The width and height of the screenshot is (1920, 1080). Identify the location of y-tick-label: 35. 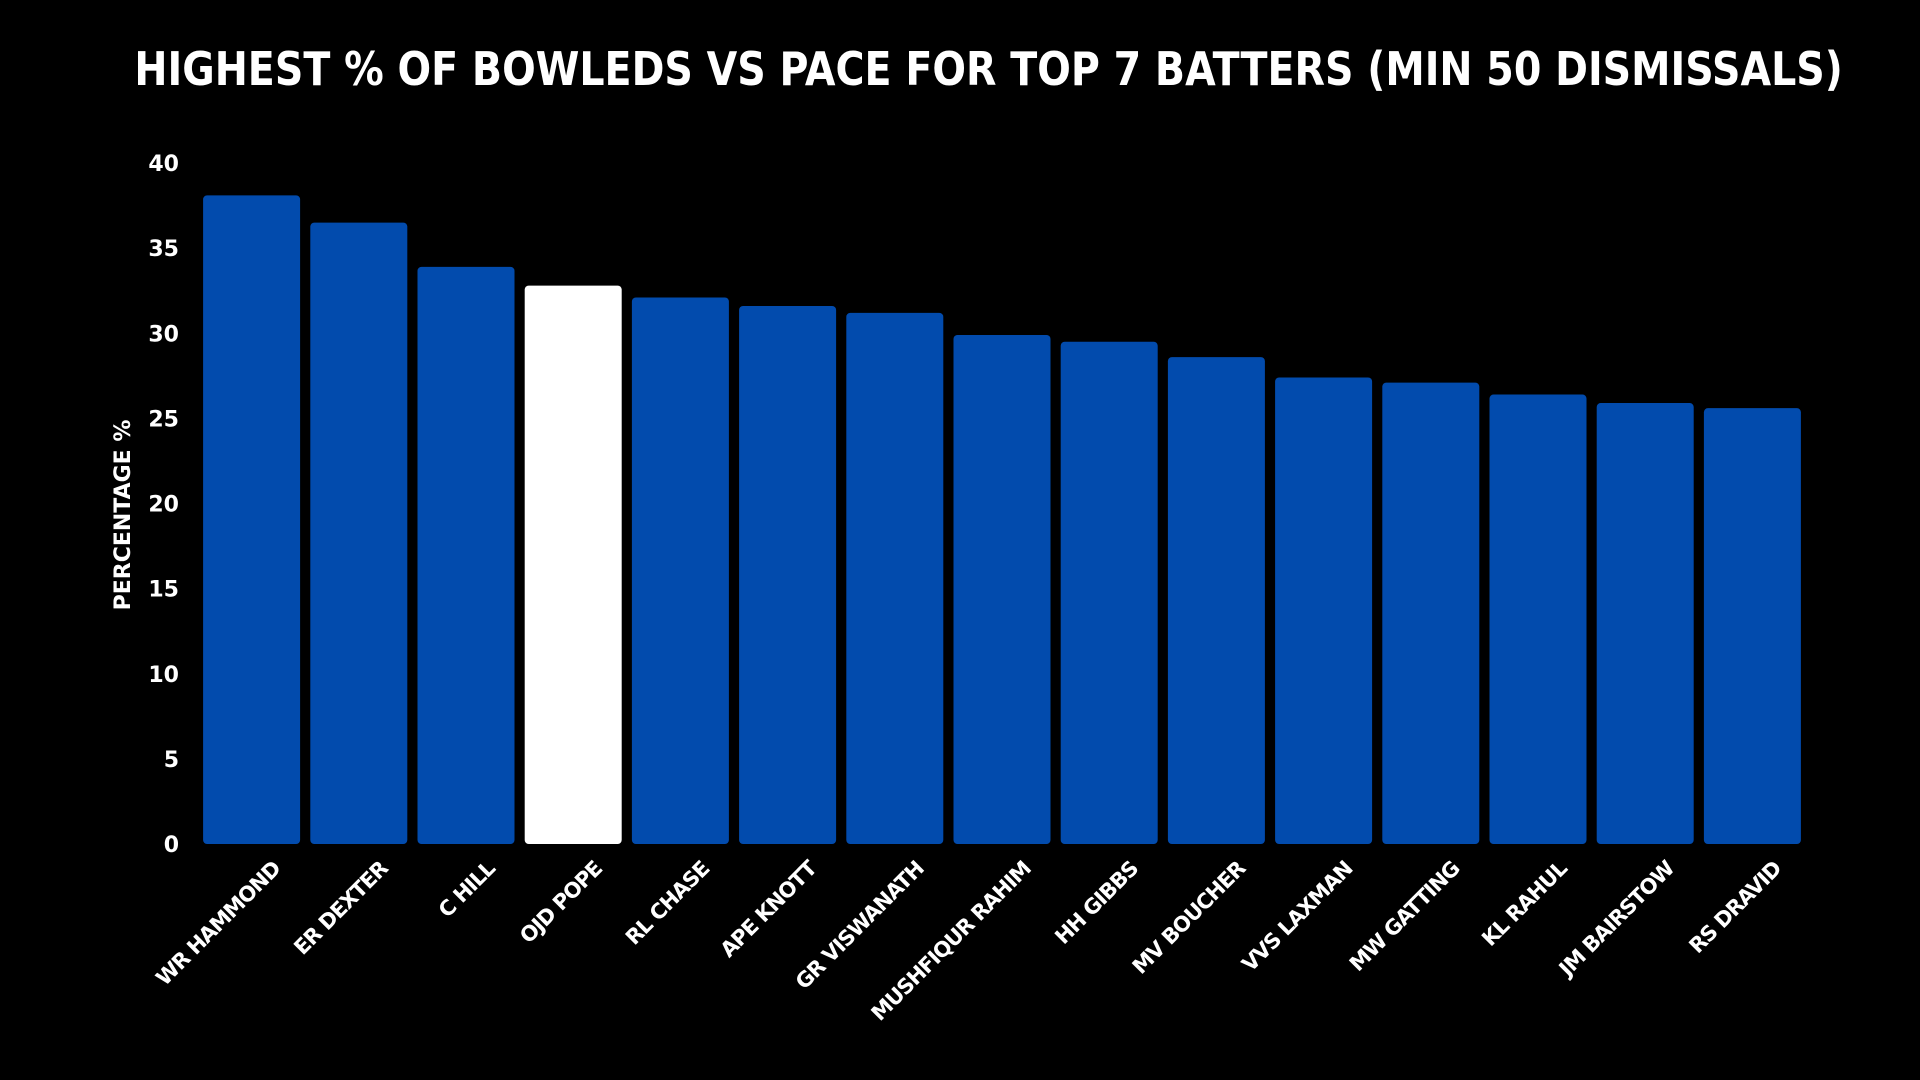
(163, 249).